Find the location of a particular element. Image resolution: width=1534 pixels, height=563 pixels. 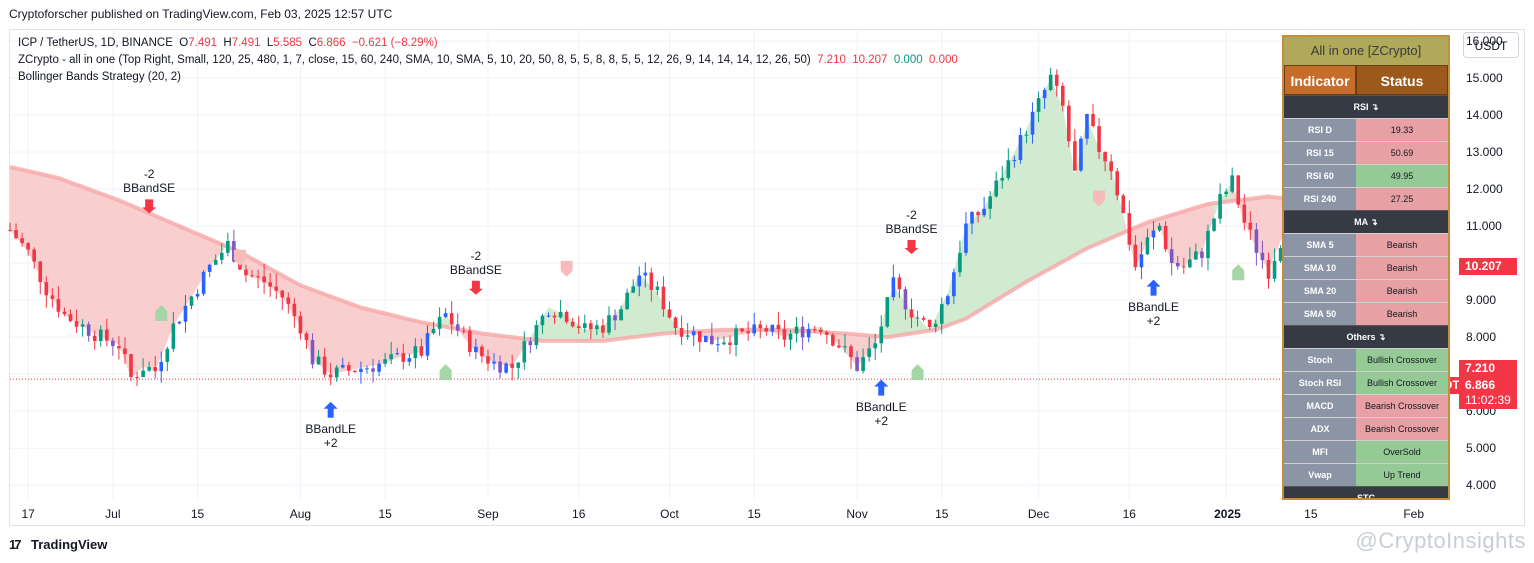

panel-row: Stoch RSI Bullish Crossover is located at coordinates (1366, 382).